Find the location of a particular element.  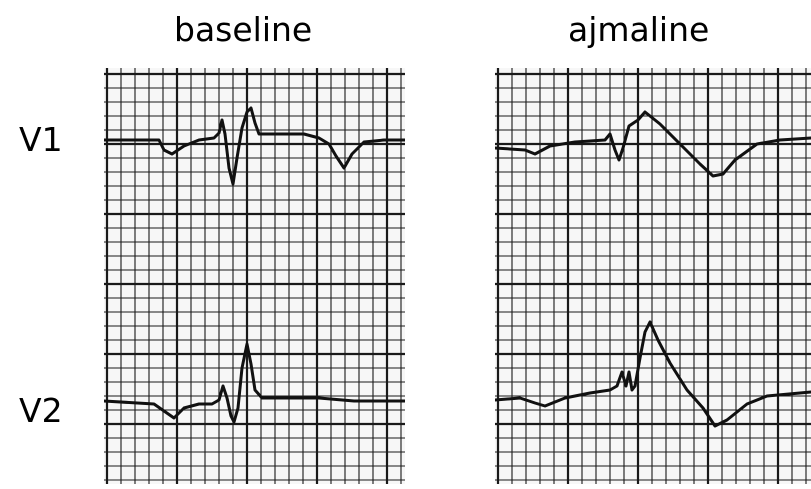

panel-title-ajmaline: ajmaline is located at coordinates (639, 29).